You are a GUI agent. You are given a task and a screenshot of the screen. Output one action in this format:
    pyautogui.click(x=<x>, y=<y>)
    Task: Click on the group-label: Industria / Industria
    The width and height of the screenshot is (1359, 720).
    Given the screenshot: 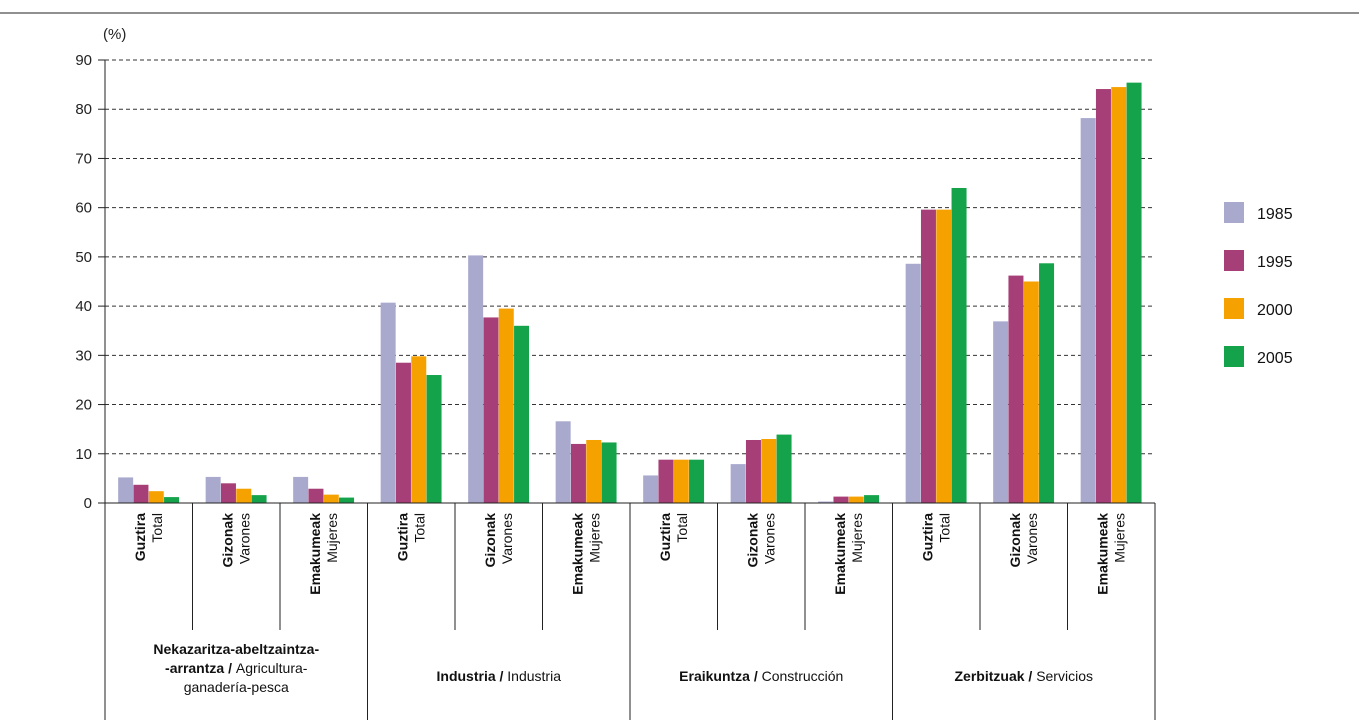 What is the action you would take?
    pyautogui.click(x=499, y=676)
    